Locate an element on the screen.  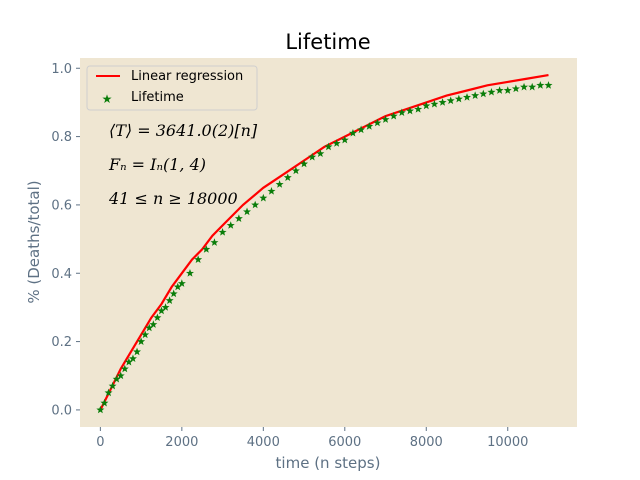
annotation-function: Fₙ = Iₙ(1, 4) is located at coordinates (157, 164).